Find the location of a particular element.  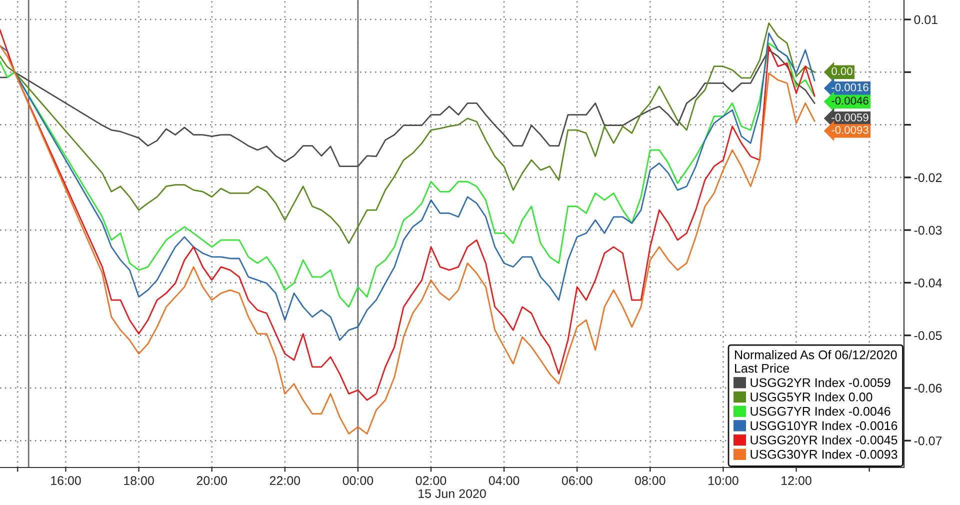

y-tick-label: -0.07 is located at coordinates (928, 441).